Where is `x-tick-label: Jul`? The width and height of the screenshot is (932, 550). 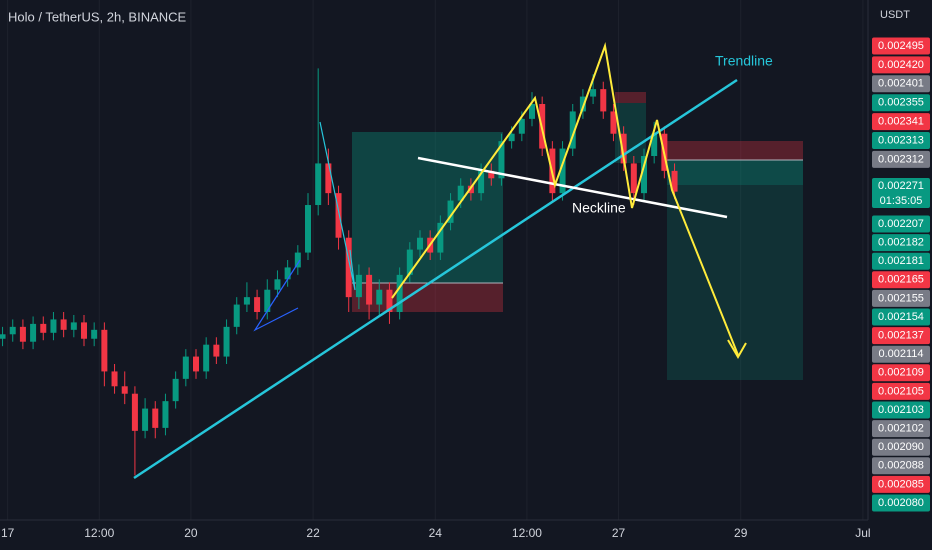
x-tick-label: Jul is located at coordinates (862, 533).